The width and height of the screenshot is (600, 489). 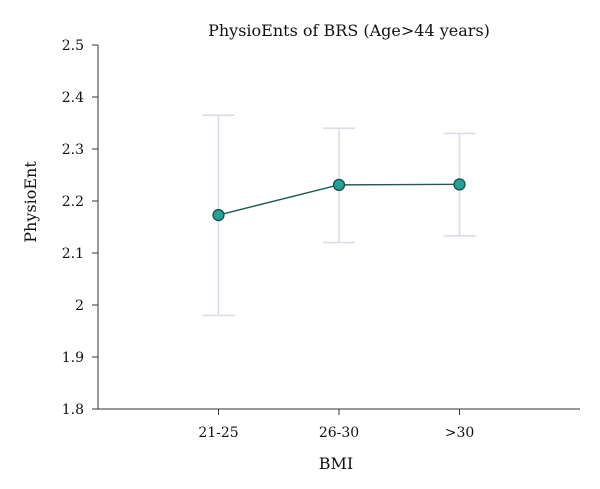 I want to click on y-tick-label: 1.9, so click(x=73, y=358).